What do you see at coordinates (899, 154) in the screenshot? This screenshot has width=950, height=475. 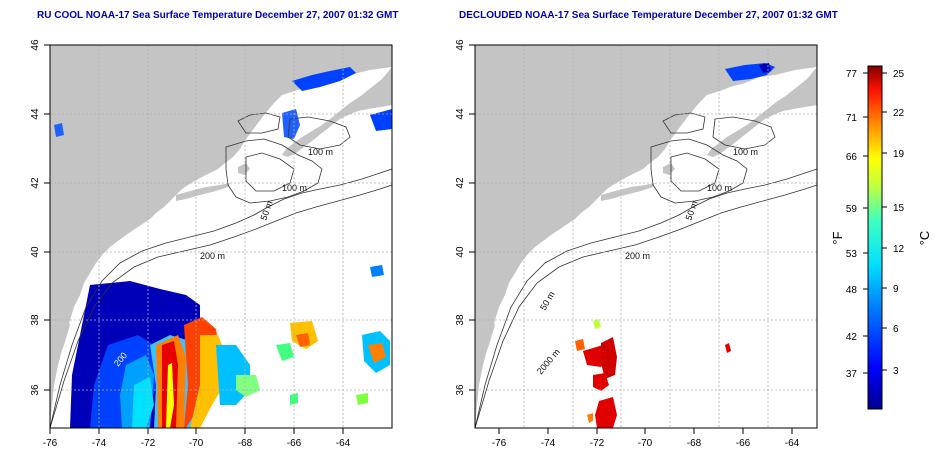 I see `c-tick-label: 19` at bounding box center [899, 154].